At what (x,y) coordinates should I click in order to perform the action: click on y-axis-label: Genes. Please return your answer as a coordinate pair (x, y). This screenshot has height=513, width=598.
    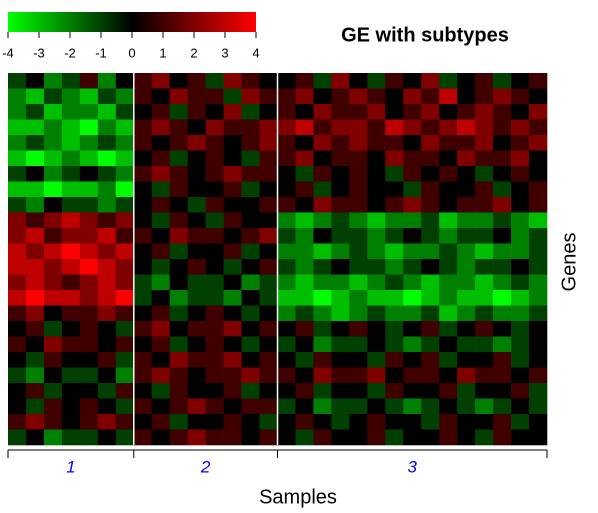
    Looking at the image, I should click on (569, 262).